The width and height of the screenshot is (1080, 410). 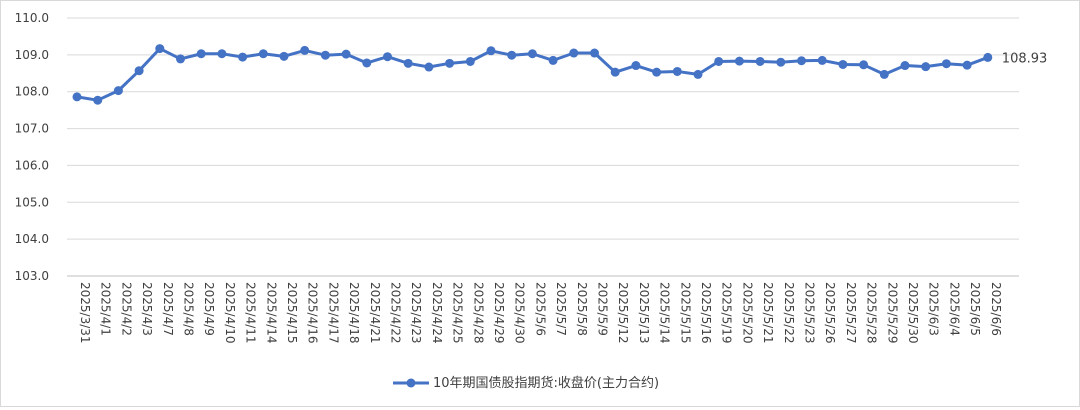 What do you see at coordinates (499, 313) in the screenshot?
I see `x-tick-label: 2025/4/29` at bounding box center [499, 313].